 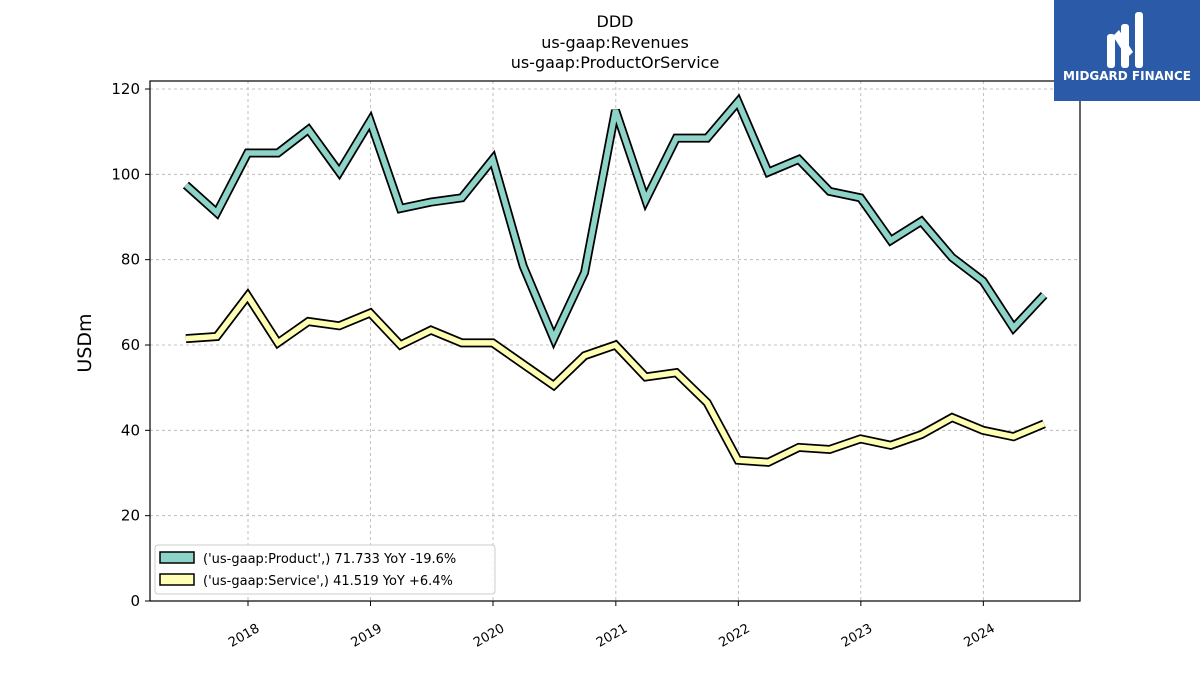 I want to click on midgard-finance-logo: MIDGARD FINANCE, so click(x=1127, y=50).